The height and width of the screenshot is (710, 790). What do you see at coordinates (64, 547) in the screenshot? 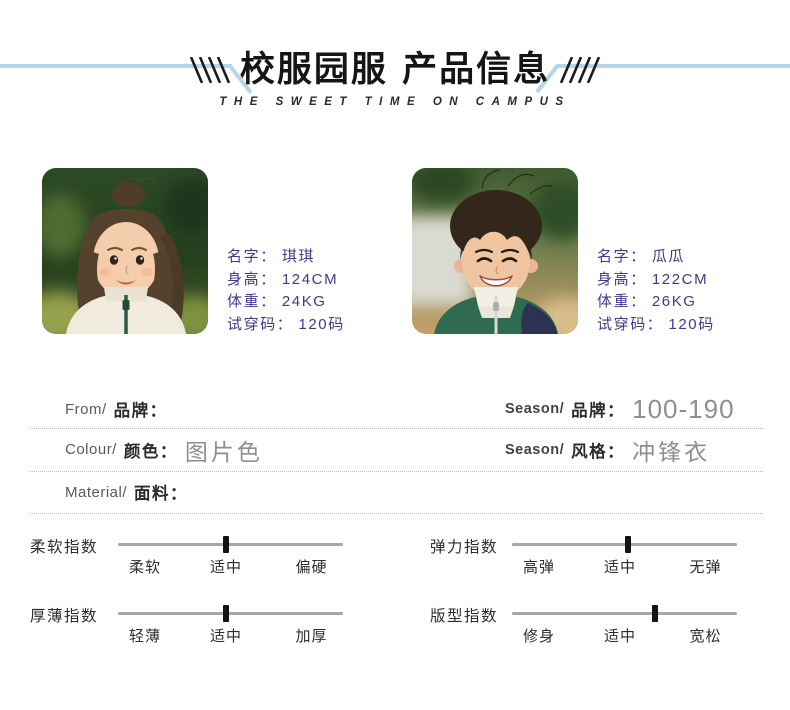
I see `slider-title: 柔软指数` at bounding box center [64, 547].